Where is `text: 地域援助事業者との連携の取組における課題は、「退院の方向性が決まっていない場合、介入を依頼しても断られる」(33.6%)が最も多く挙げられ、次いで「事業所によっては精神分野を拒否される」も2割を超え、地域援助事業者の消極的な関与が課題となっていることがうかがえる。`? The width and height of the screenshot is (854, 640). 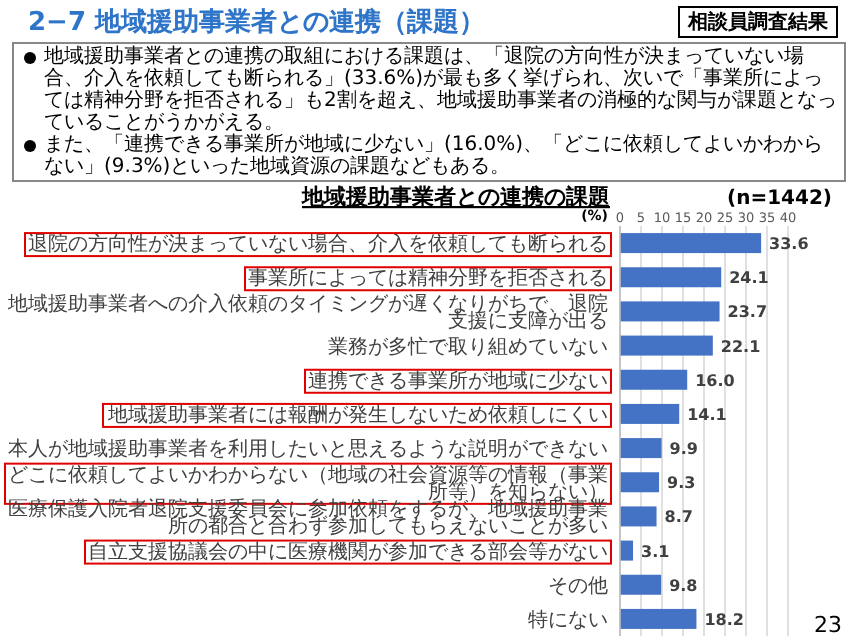 text: 地域援助事業者との連携の取組における課題は、「退院の方向性が決まっていない場合、介入を依頼しても断られる」(33.6%)が最も多く挙げられ、次いで「事業所によっては精神分野を拒否される」も2割を超え、地域援助事業者の消極的な関与が課題となっていることがうかがえる。 is located at coordinates (440, 90).